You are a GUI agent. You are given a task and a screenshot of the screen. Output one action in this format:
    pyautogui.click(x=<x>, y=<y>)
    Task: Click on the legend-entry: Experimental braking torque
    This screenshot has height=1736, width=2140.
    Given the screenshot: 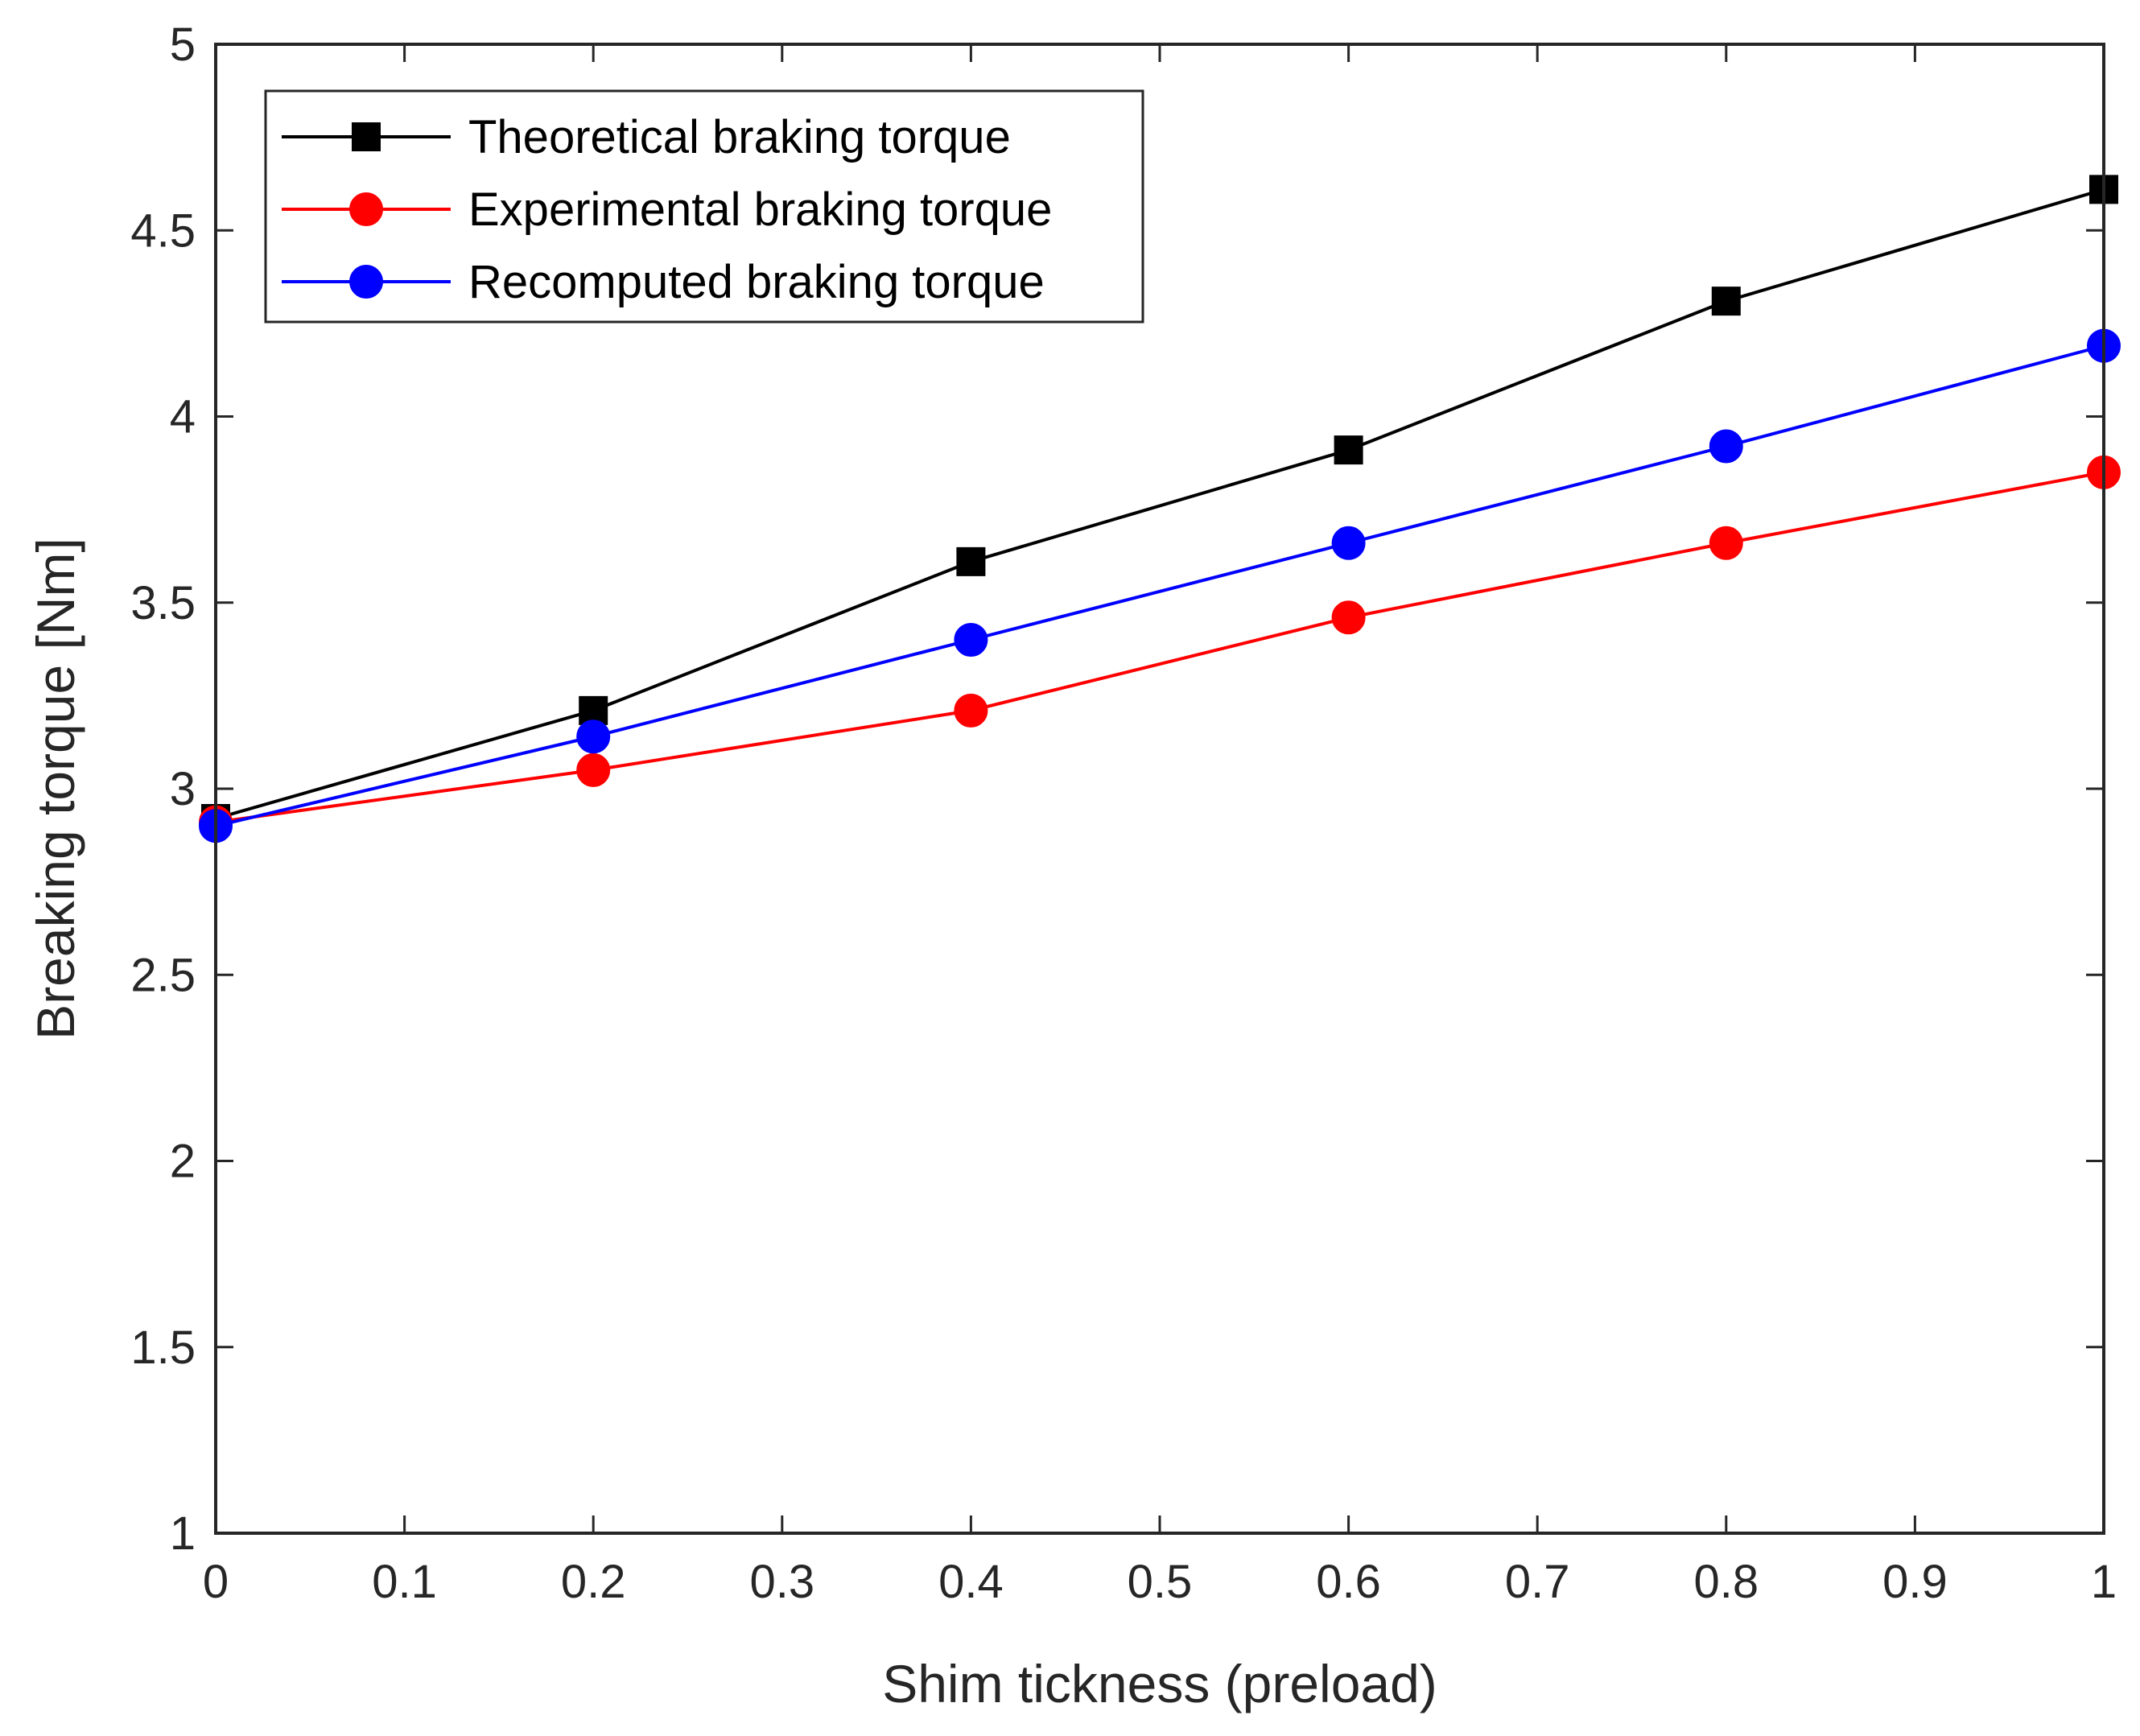 What is the action you would take?
    pyautogui.click(x=667, y=209)
    